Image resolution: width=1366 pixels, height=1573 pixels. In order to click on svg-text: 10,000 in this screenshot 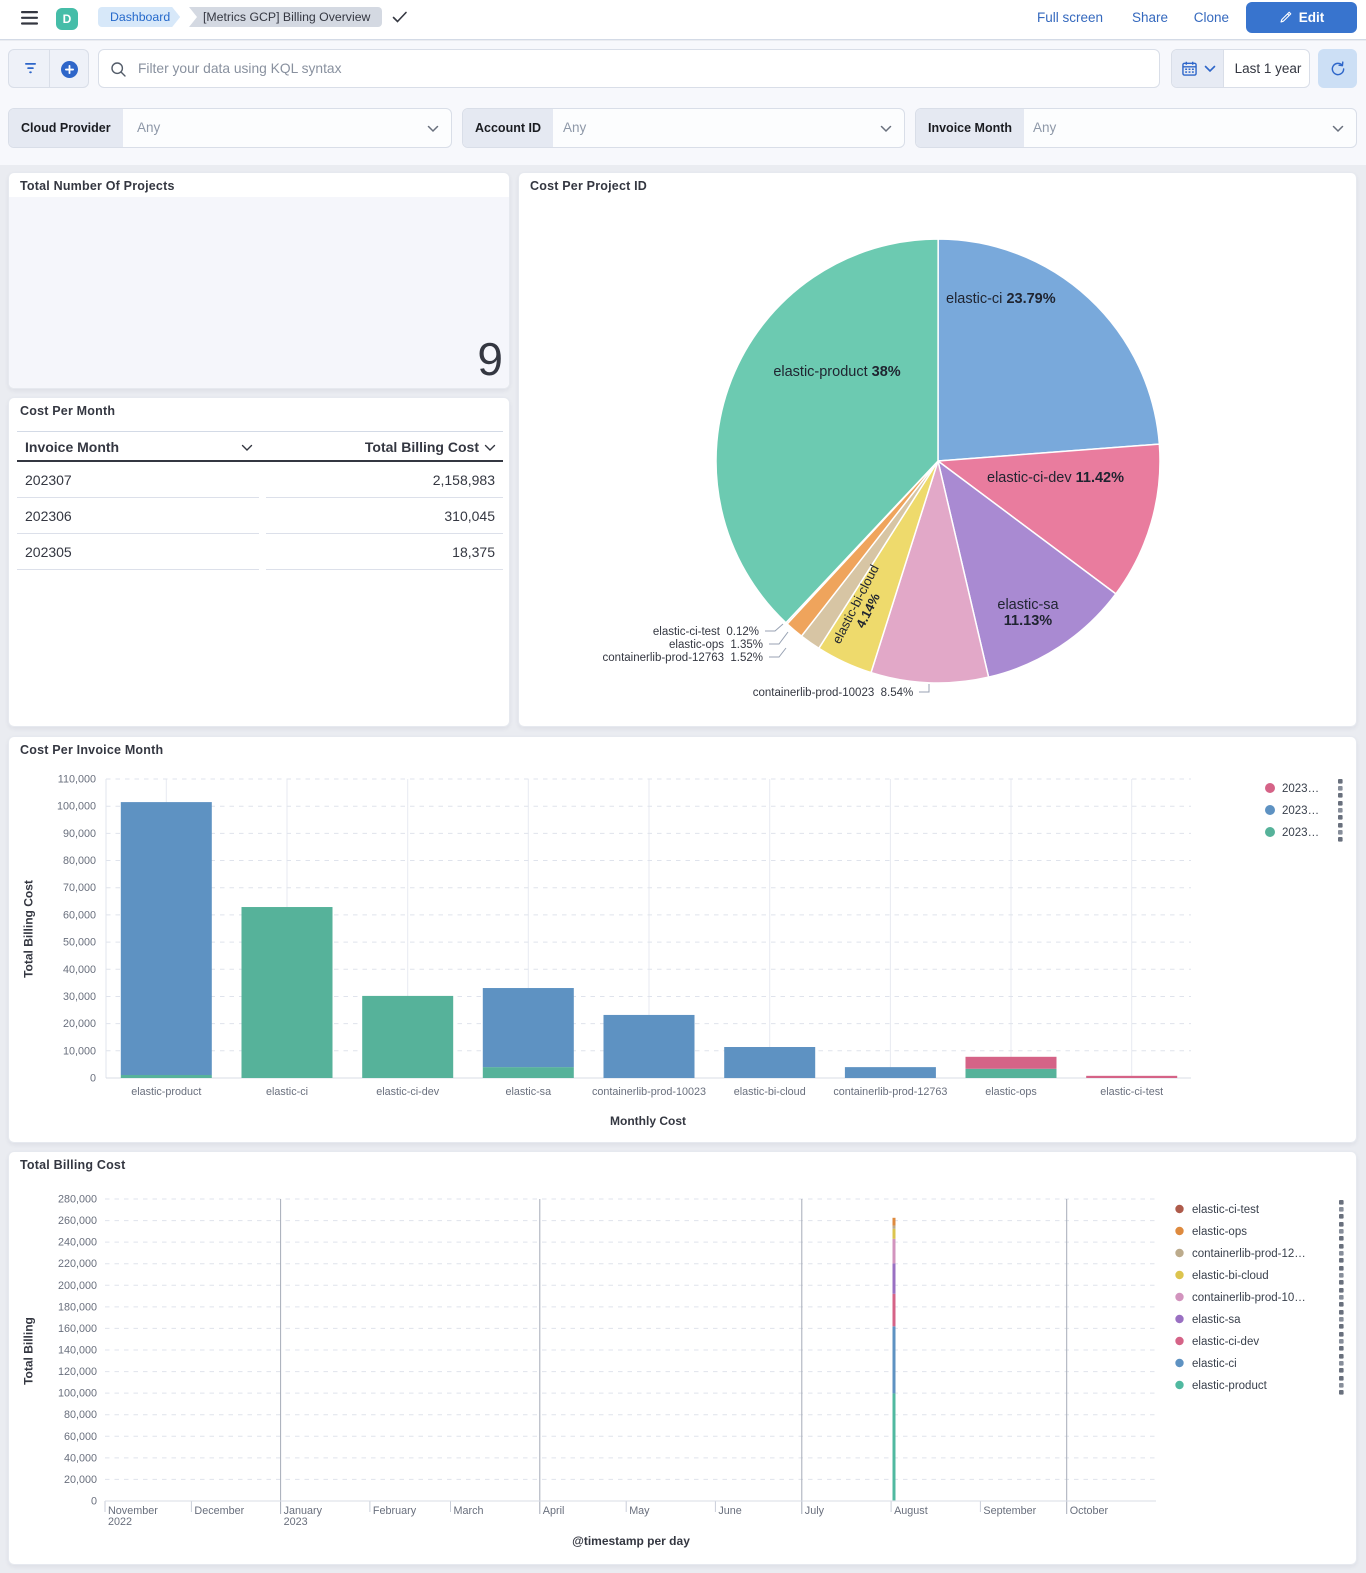, I will do `click(79, 1051)`.